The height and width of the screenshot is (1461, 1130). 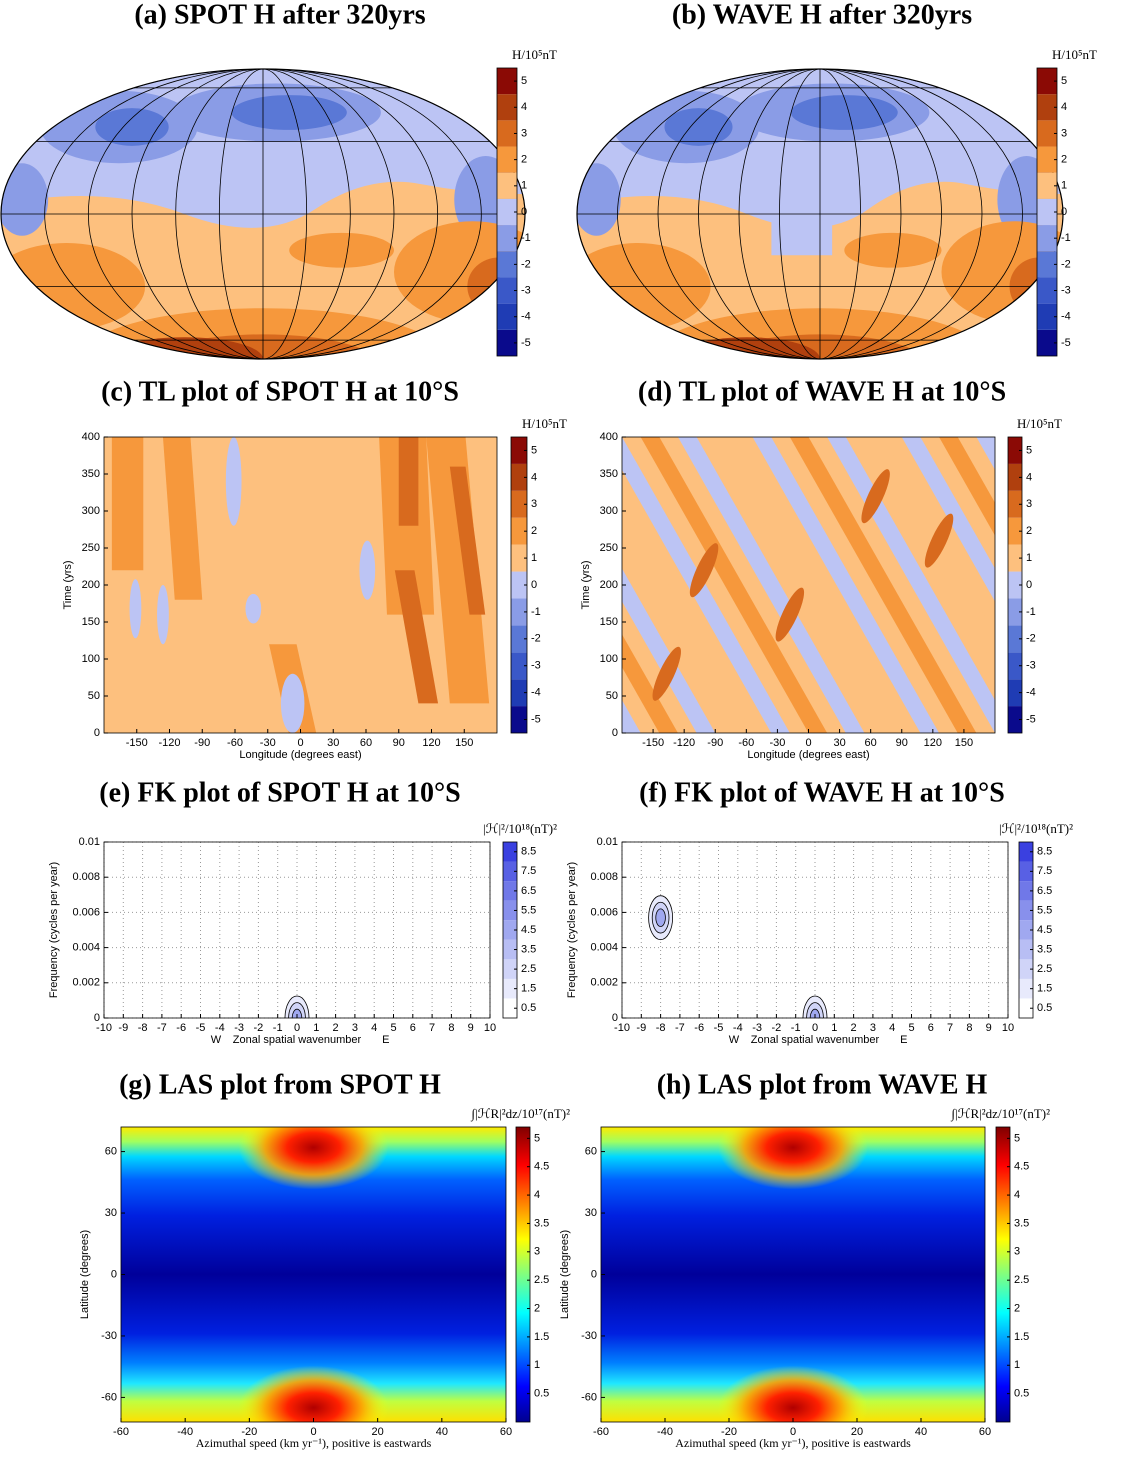 I want to click on y-tick-label: -30, so click(x=109, y=1336).